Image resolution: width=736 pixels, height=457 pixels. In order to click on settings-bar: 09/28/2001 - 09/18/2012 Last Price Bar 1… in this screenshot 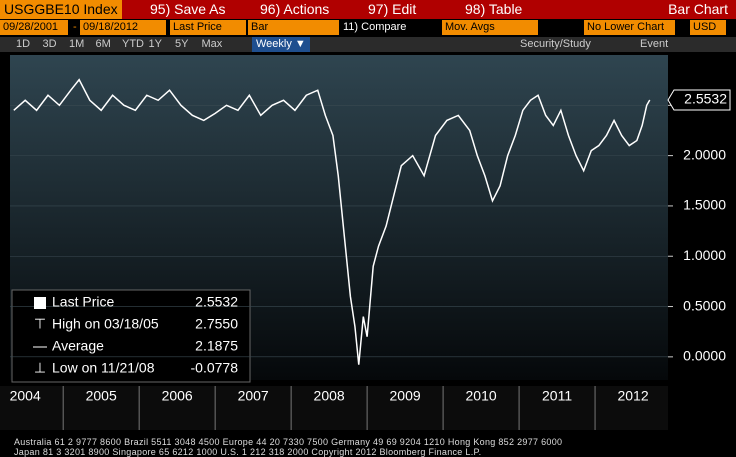, I will do `click(368, 28)`.